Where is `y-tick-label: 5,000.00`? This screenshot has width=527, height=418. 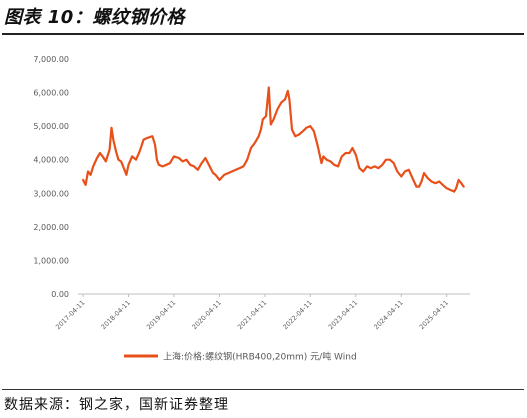
y-tick-label: 5,000.00 is located at coordinates (51, 126).